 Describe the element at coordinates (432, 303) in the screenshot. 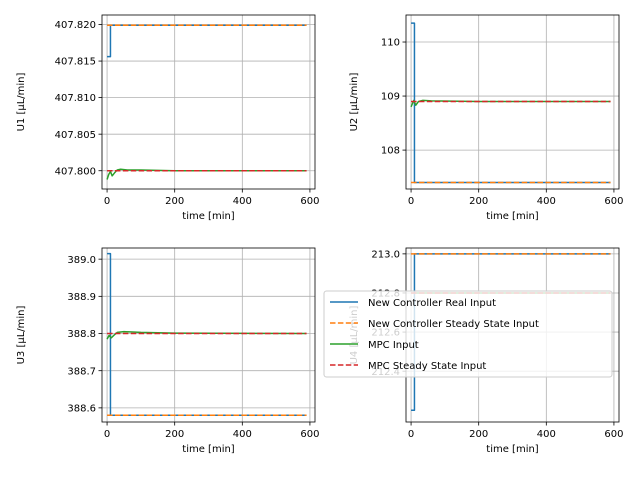

I see `legend-label: New Controller Real Input` at that location.